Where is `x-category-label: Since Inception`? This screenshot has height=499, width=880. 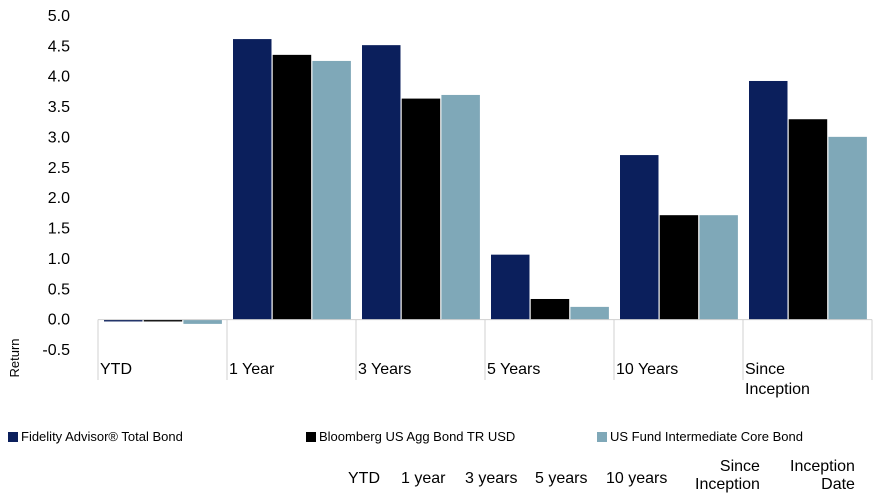 x-category-label: Since Inception is located at coordinates (777, 379).